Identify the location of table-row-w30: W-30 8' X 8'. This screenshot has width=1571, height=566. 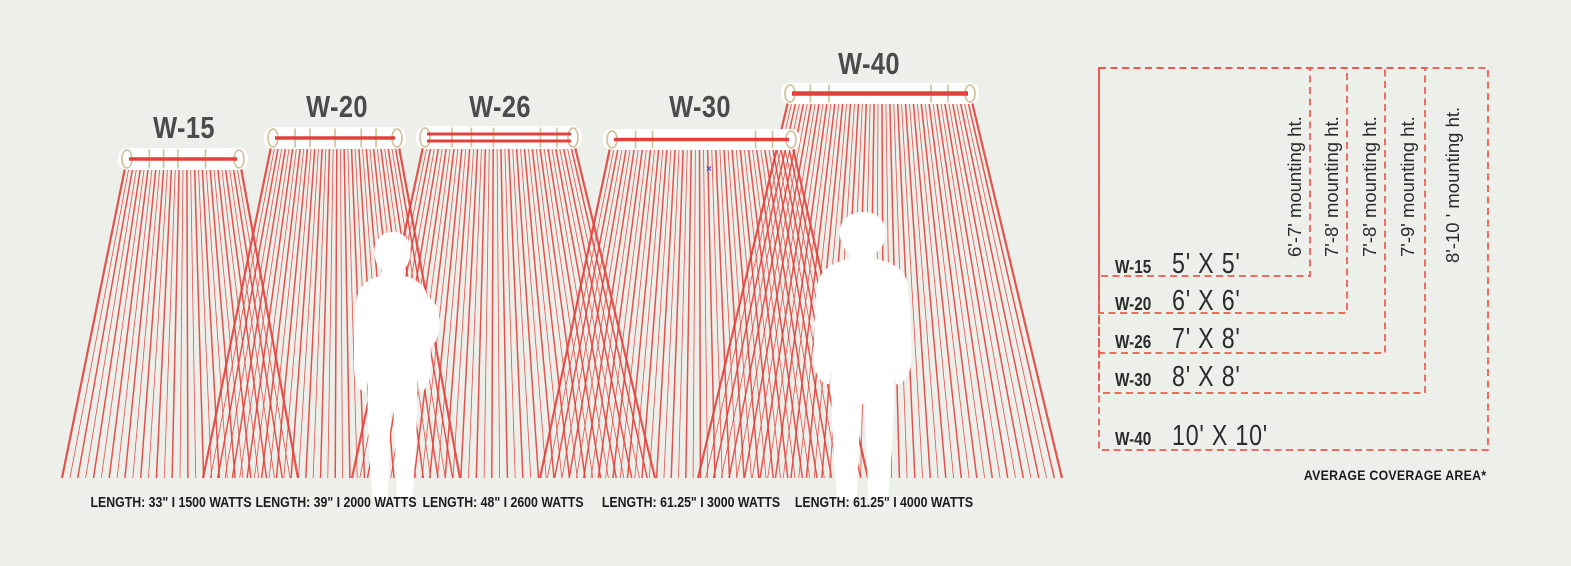
(1186, 377).